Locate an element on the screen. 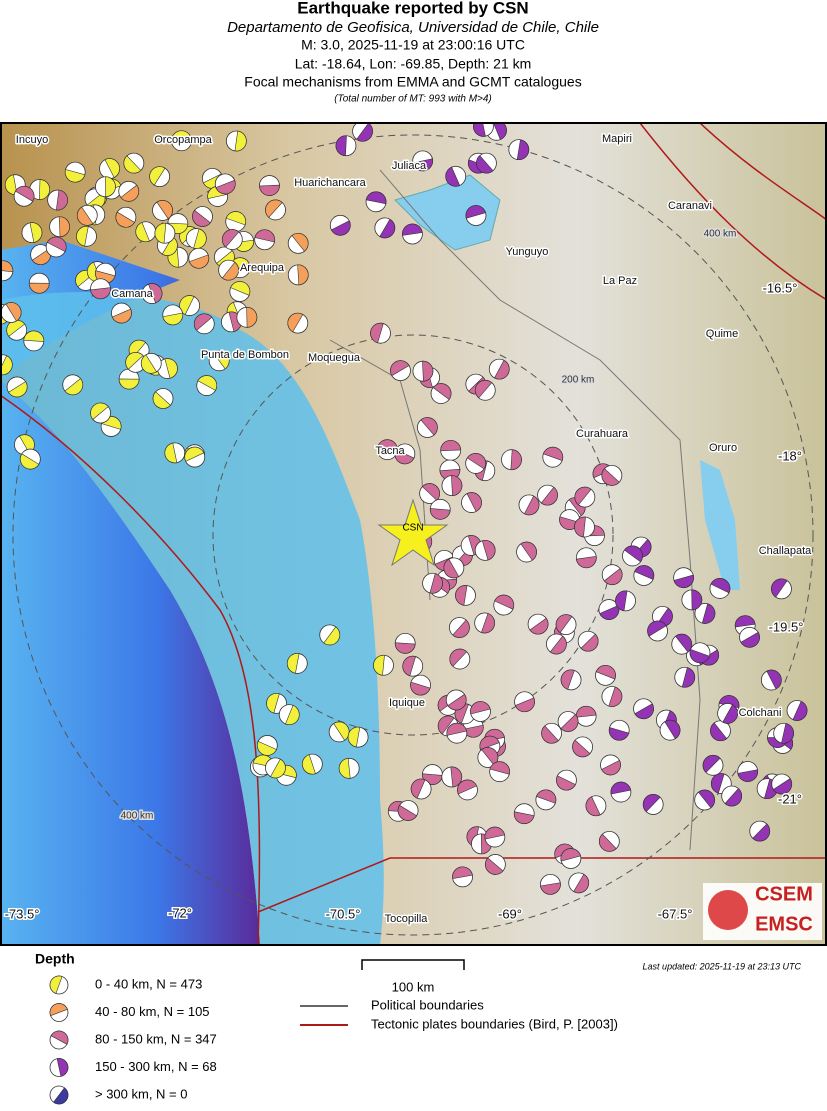 This screenshot has height=1111, width=827. place-label: Incuyo is located at coordinates (32, 140).